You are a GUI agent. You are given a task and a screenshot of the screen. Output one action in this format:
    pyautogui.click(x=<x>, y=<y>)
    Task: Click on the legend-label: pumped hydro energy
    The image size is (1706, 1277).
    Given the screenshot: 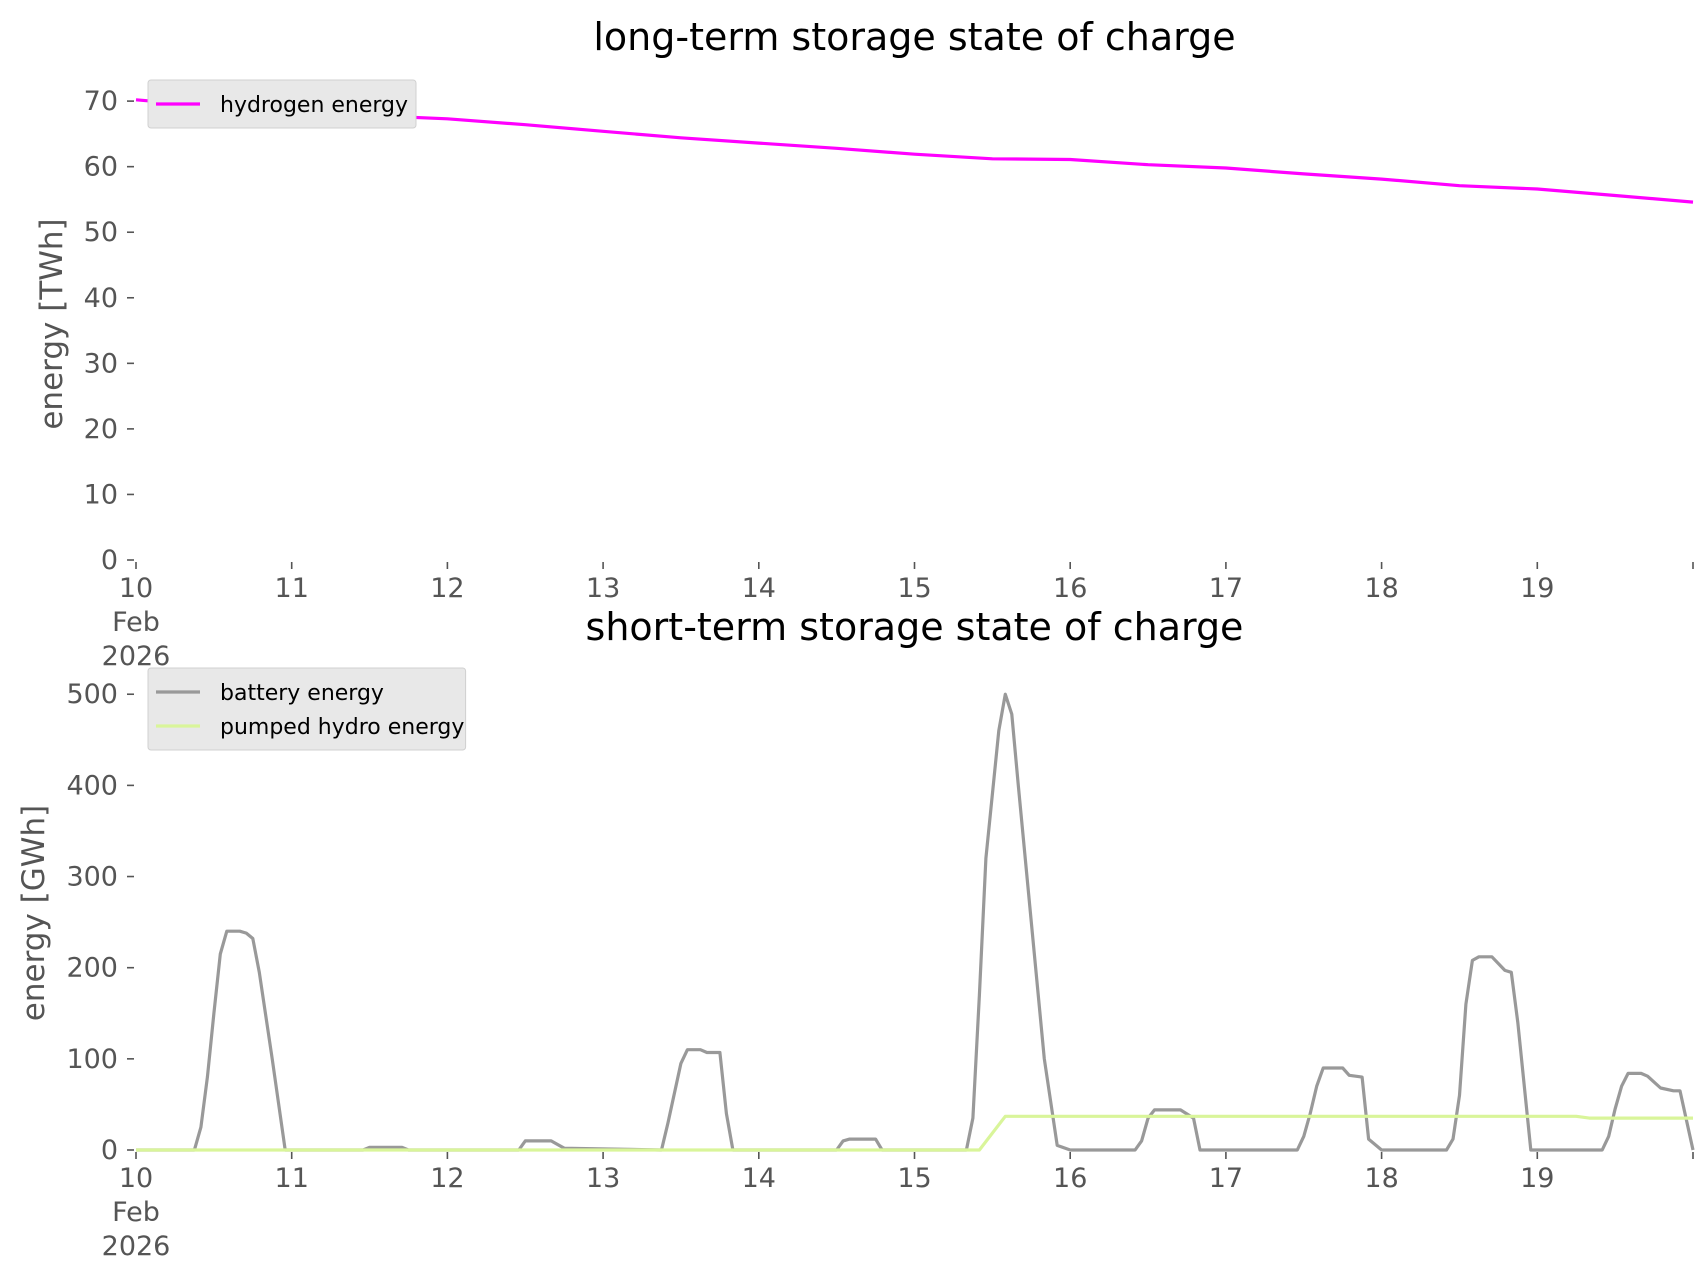 What is the action you would take?
    pyautogui.click(x=342, y=727)
    